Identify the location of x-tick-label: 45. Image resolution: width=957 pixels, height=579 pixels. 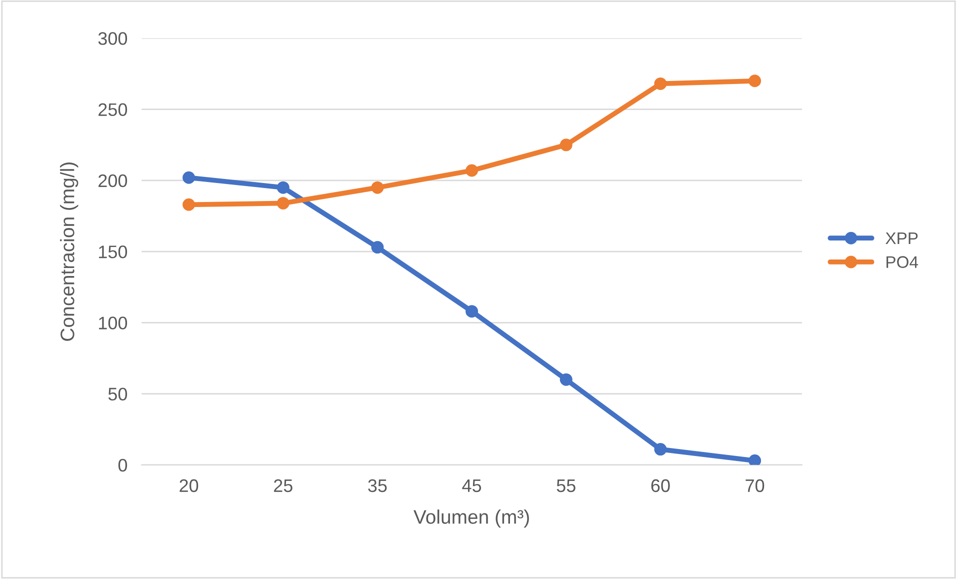
(472, 485).